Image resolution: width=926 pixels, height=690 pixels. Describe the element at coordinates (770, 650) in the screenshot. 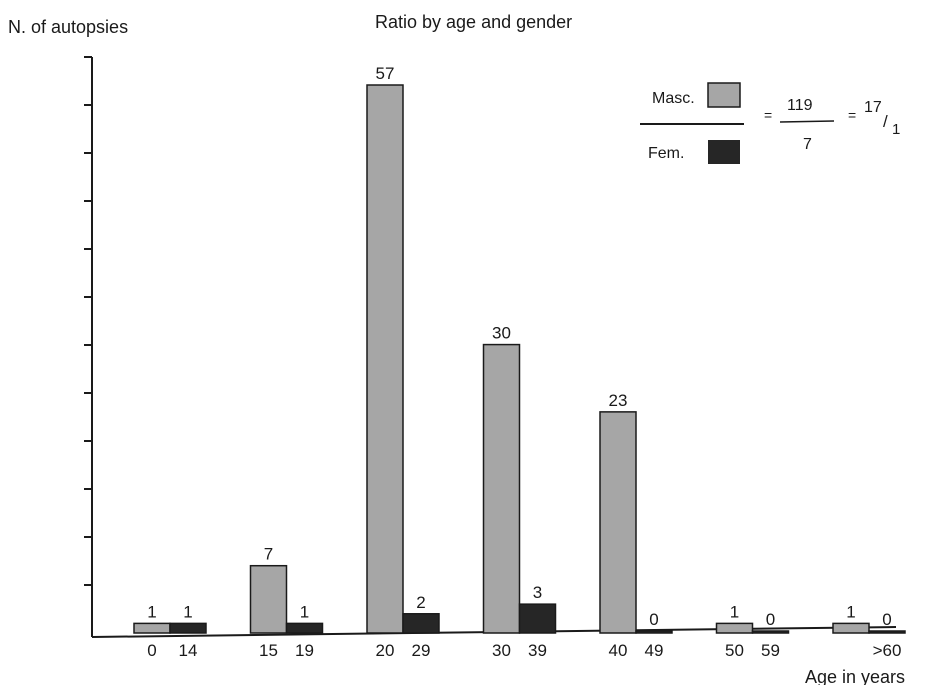

I see `x-tick-label: 59` at that location.